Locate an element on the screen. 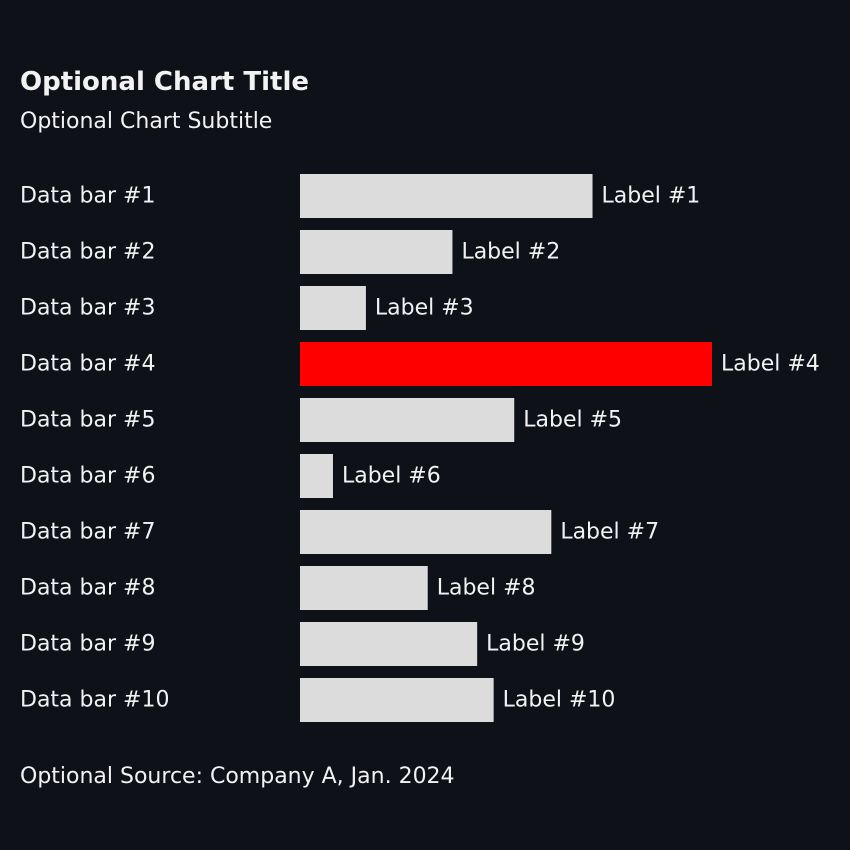 This screenshot has height=850, width=850. category-label: Data bar #3 is located at coordinates (87, 308).